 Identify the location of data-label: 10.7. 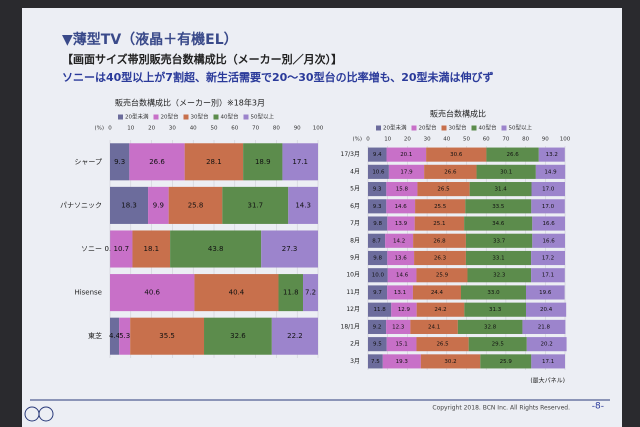
(122, 249).